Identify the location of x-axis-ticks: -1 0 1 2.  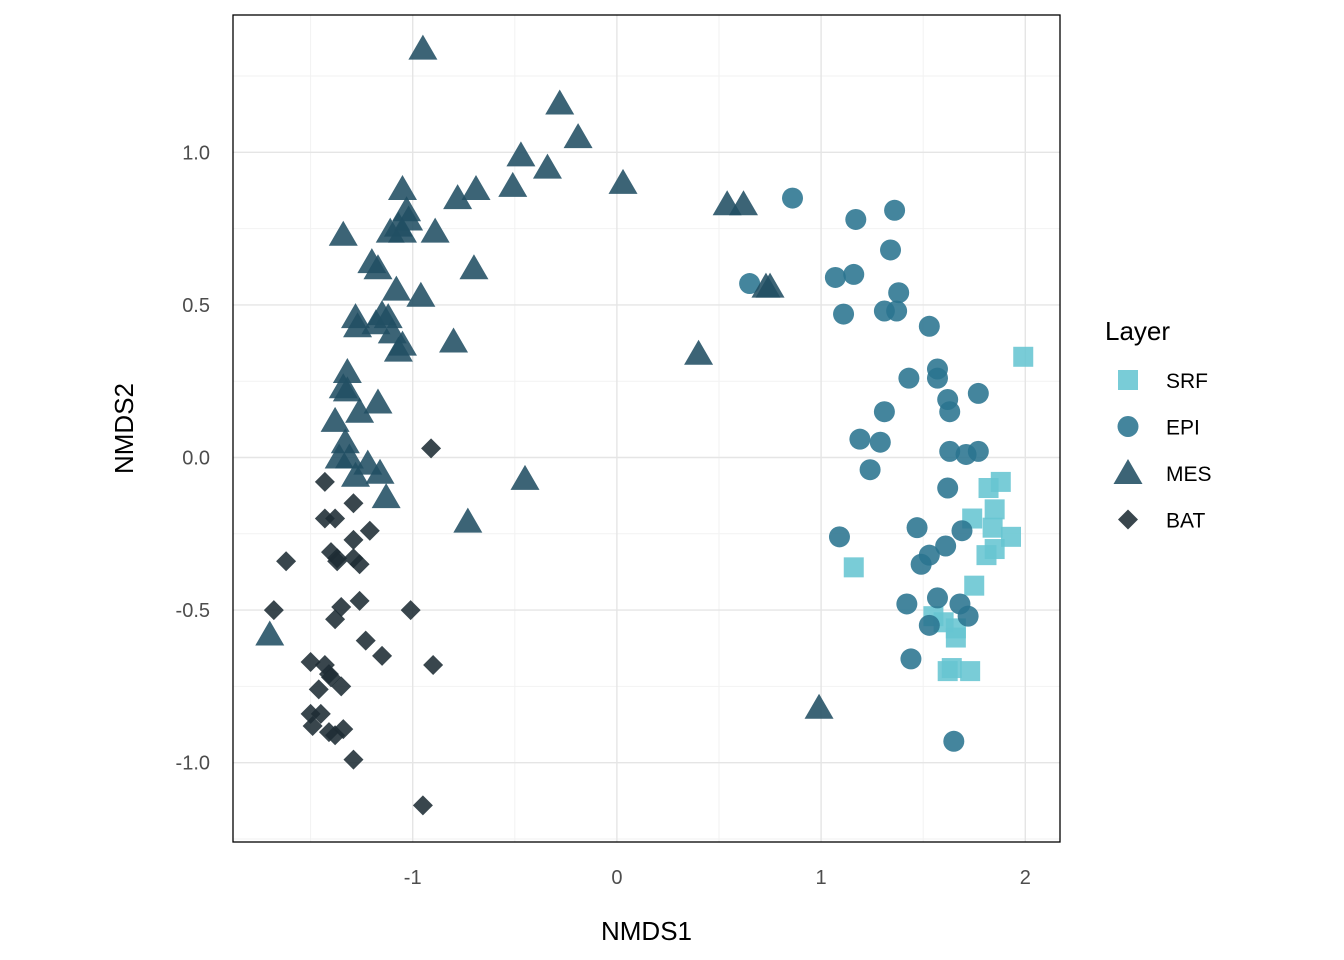
(717, 878).